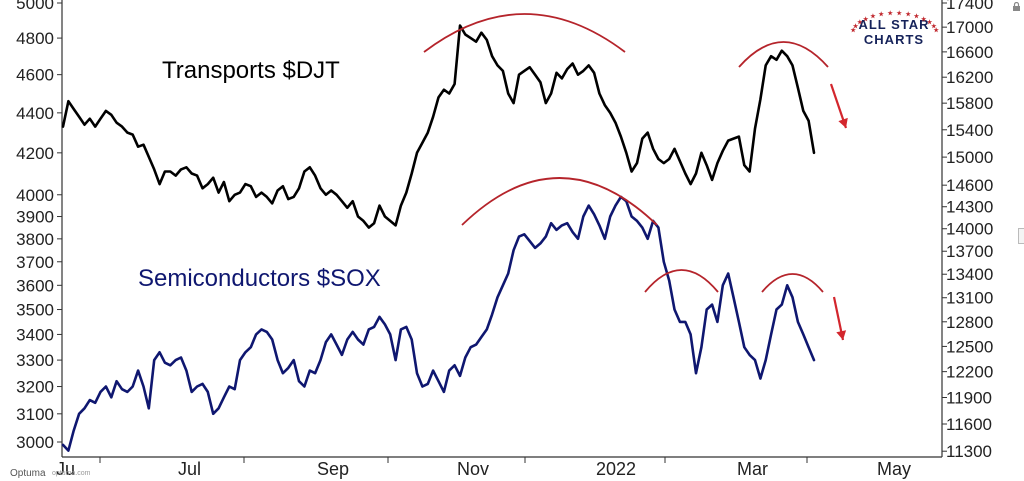 This screenshot has width=1024, height=481. I want to click on right-tick-label: 16200, so click(969, 77).